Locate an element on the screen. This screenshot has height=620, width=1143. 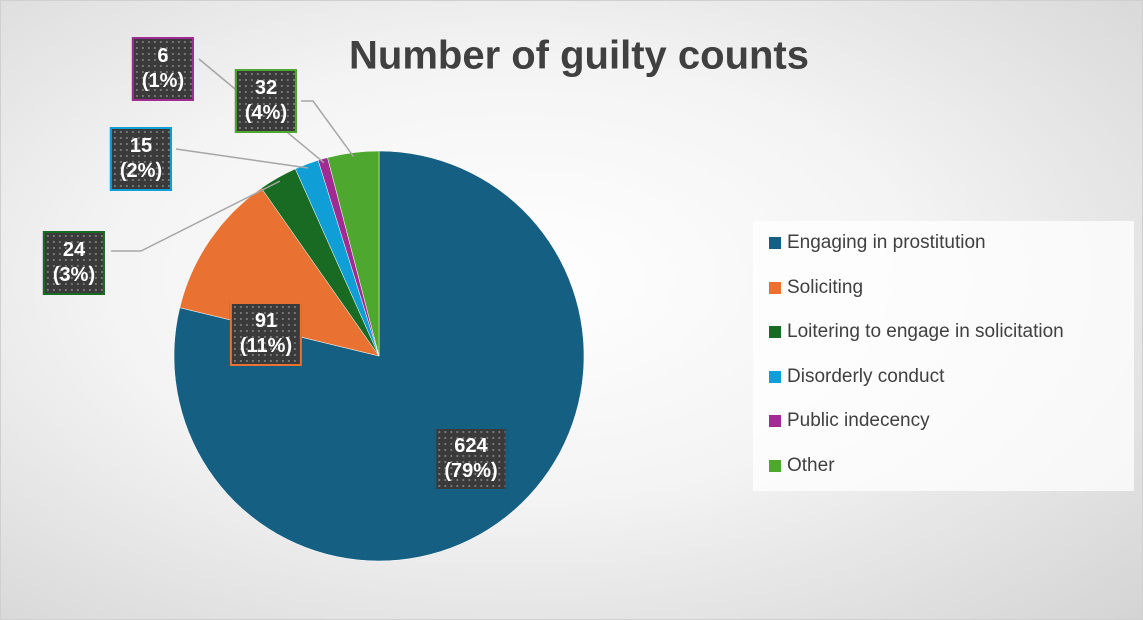
legend-item: Engaging in prostitution is located at coordinates (877, 243).